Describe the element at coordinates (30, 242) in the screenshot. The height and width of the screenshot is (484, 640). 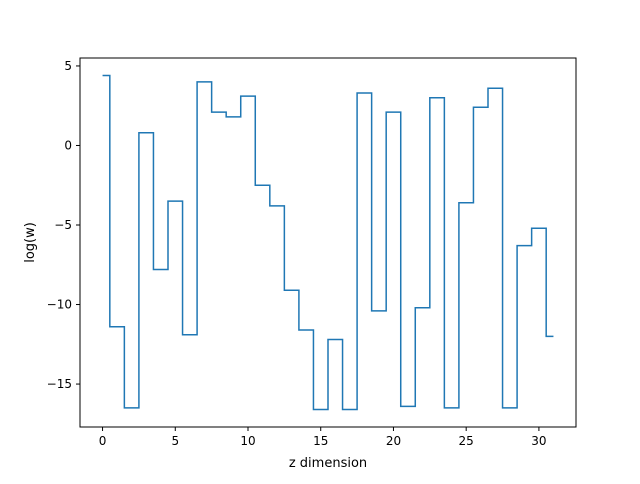
I see `y-axis-label: log(w)` at that location.